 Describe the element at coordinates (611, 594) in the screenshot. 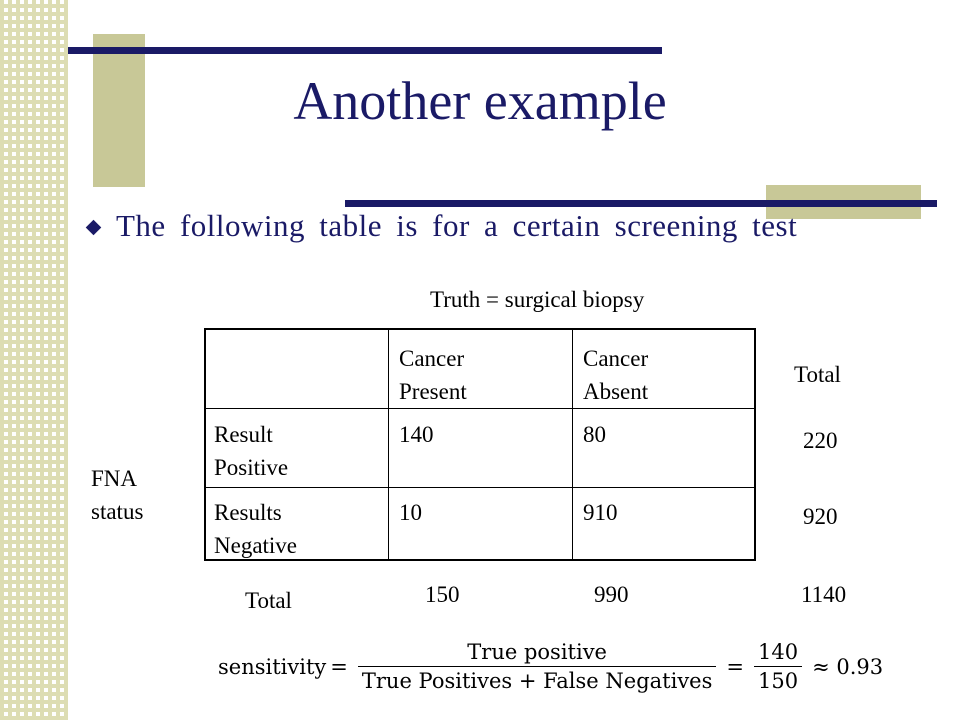

I see `column-total: 990` at that location.